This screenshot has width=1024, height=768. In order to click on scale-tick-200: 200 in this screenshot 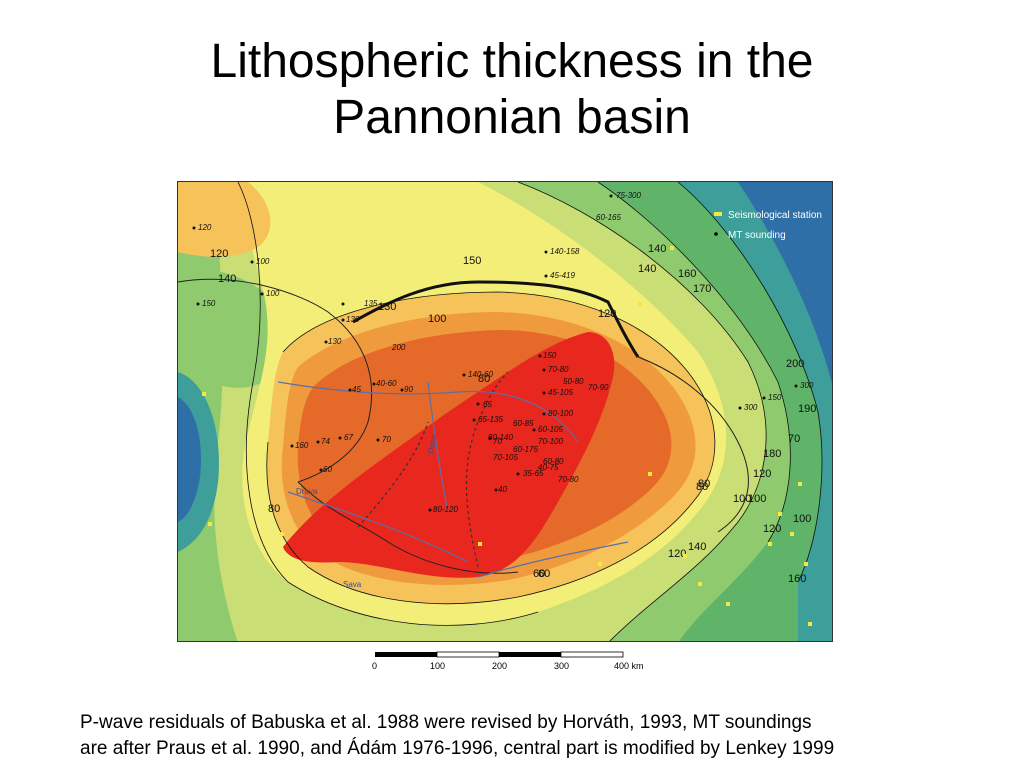, I will do `click(499, 666)`.